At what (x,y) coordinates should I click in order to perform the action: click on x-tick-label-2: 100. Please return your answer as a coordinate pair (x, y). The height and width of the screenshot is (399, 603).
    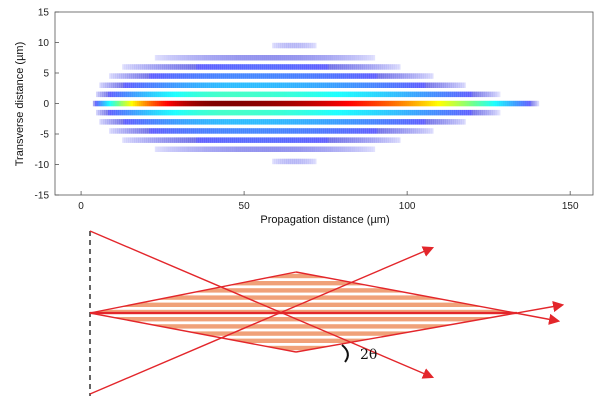
    Looking at the image, I should click on (407, 206).